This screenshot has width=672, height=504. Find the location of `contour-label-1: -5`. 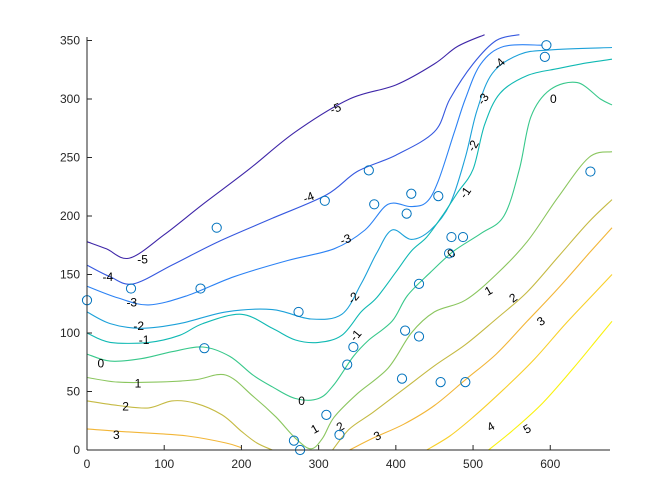

contour-label-1: -5 is located at coordinates (335, 108).